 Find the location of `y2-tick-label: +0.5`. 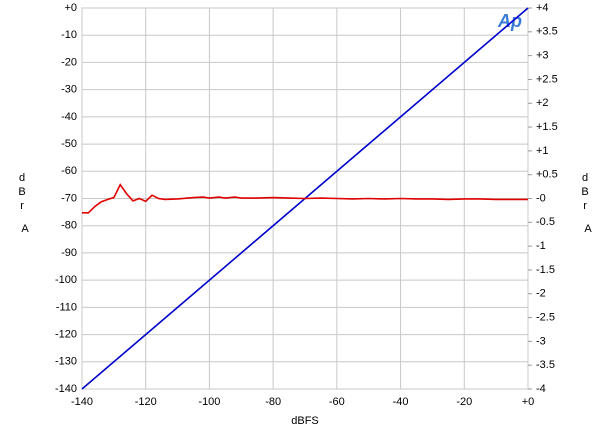

y2-tick-label: +0.5 is located at coordinates (547, 175).